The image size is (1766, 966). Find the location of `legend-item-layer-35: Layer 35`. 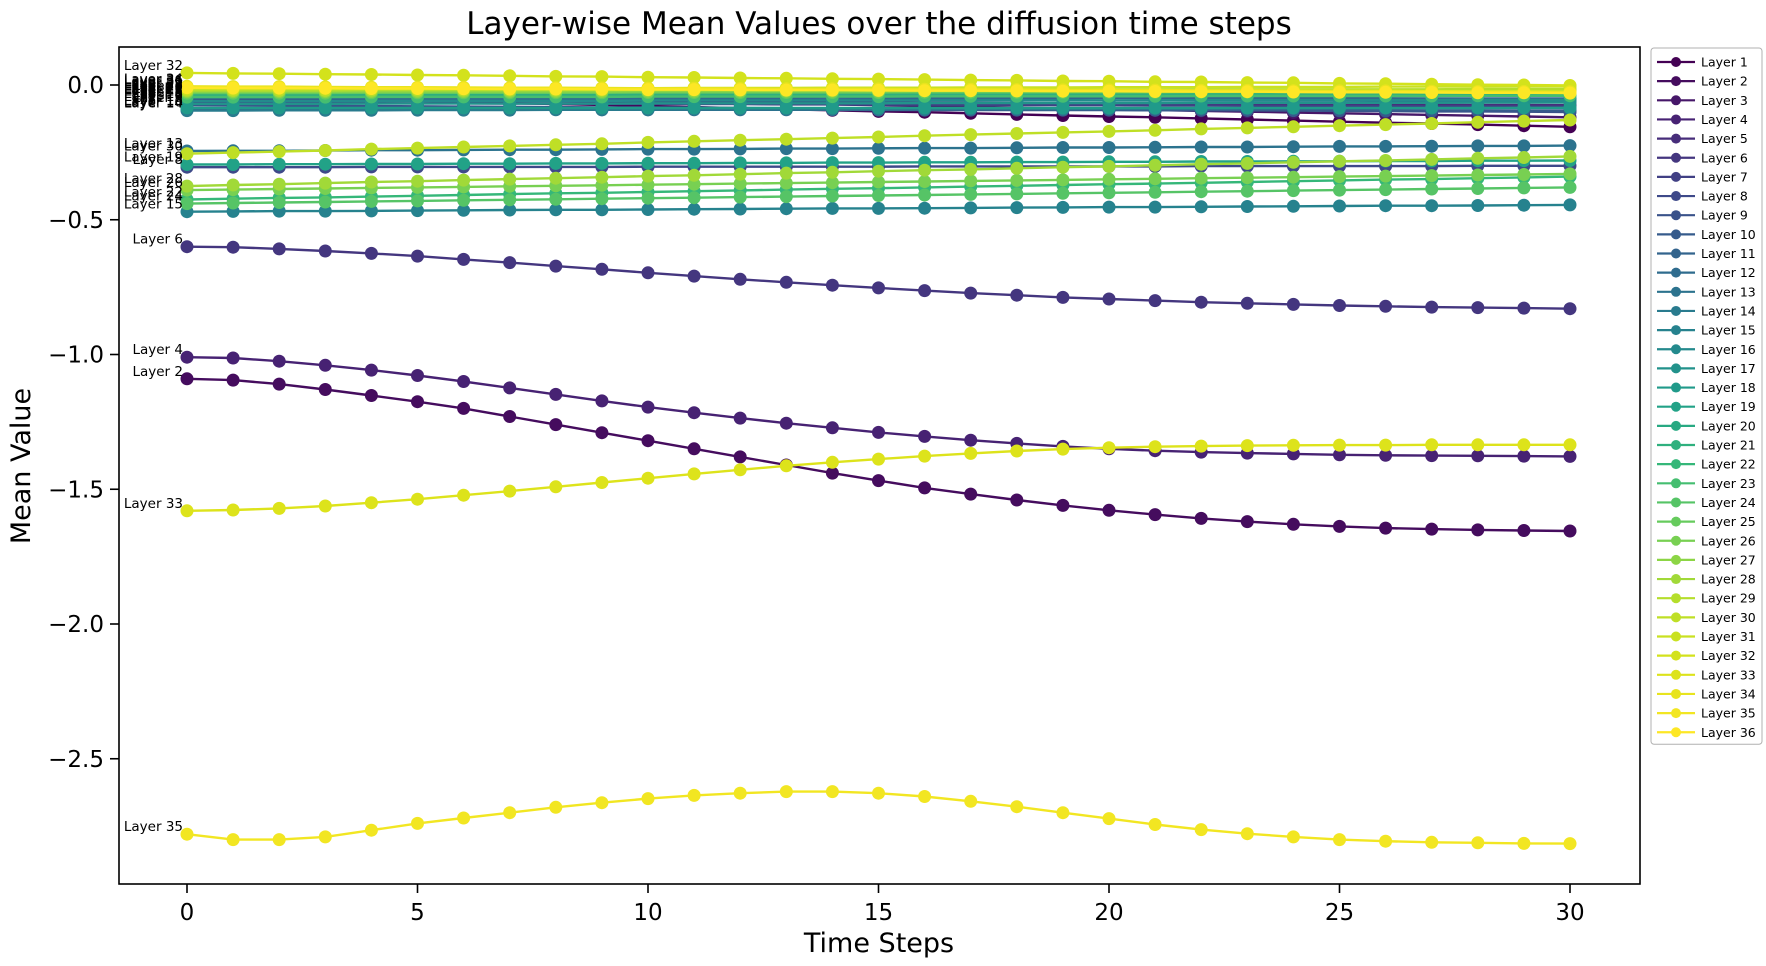

legend-item-layer-35: Layer 35 is located at coordinates (1706, 713).